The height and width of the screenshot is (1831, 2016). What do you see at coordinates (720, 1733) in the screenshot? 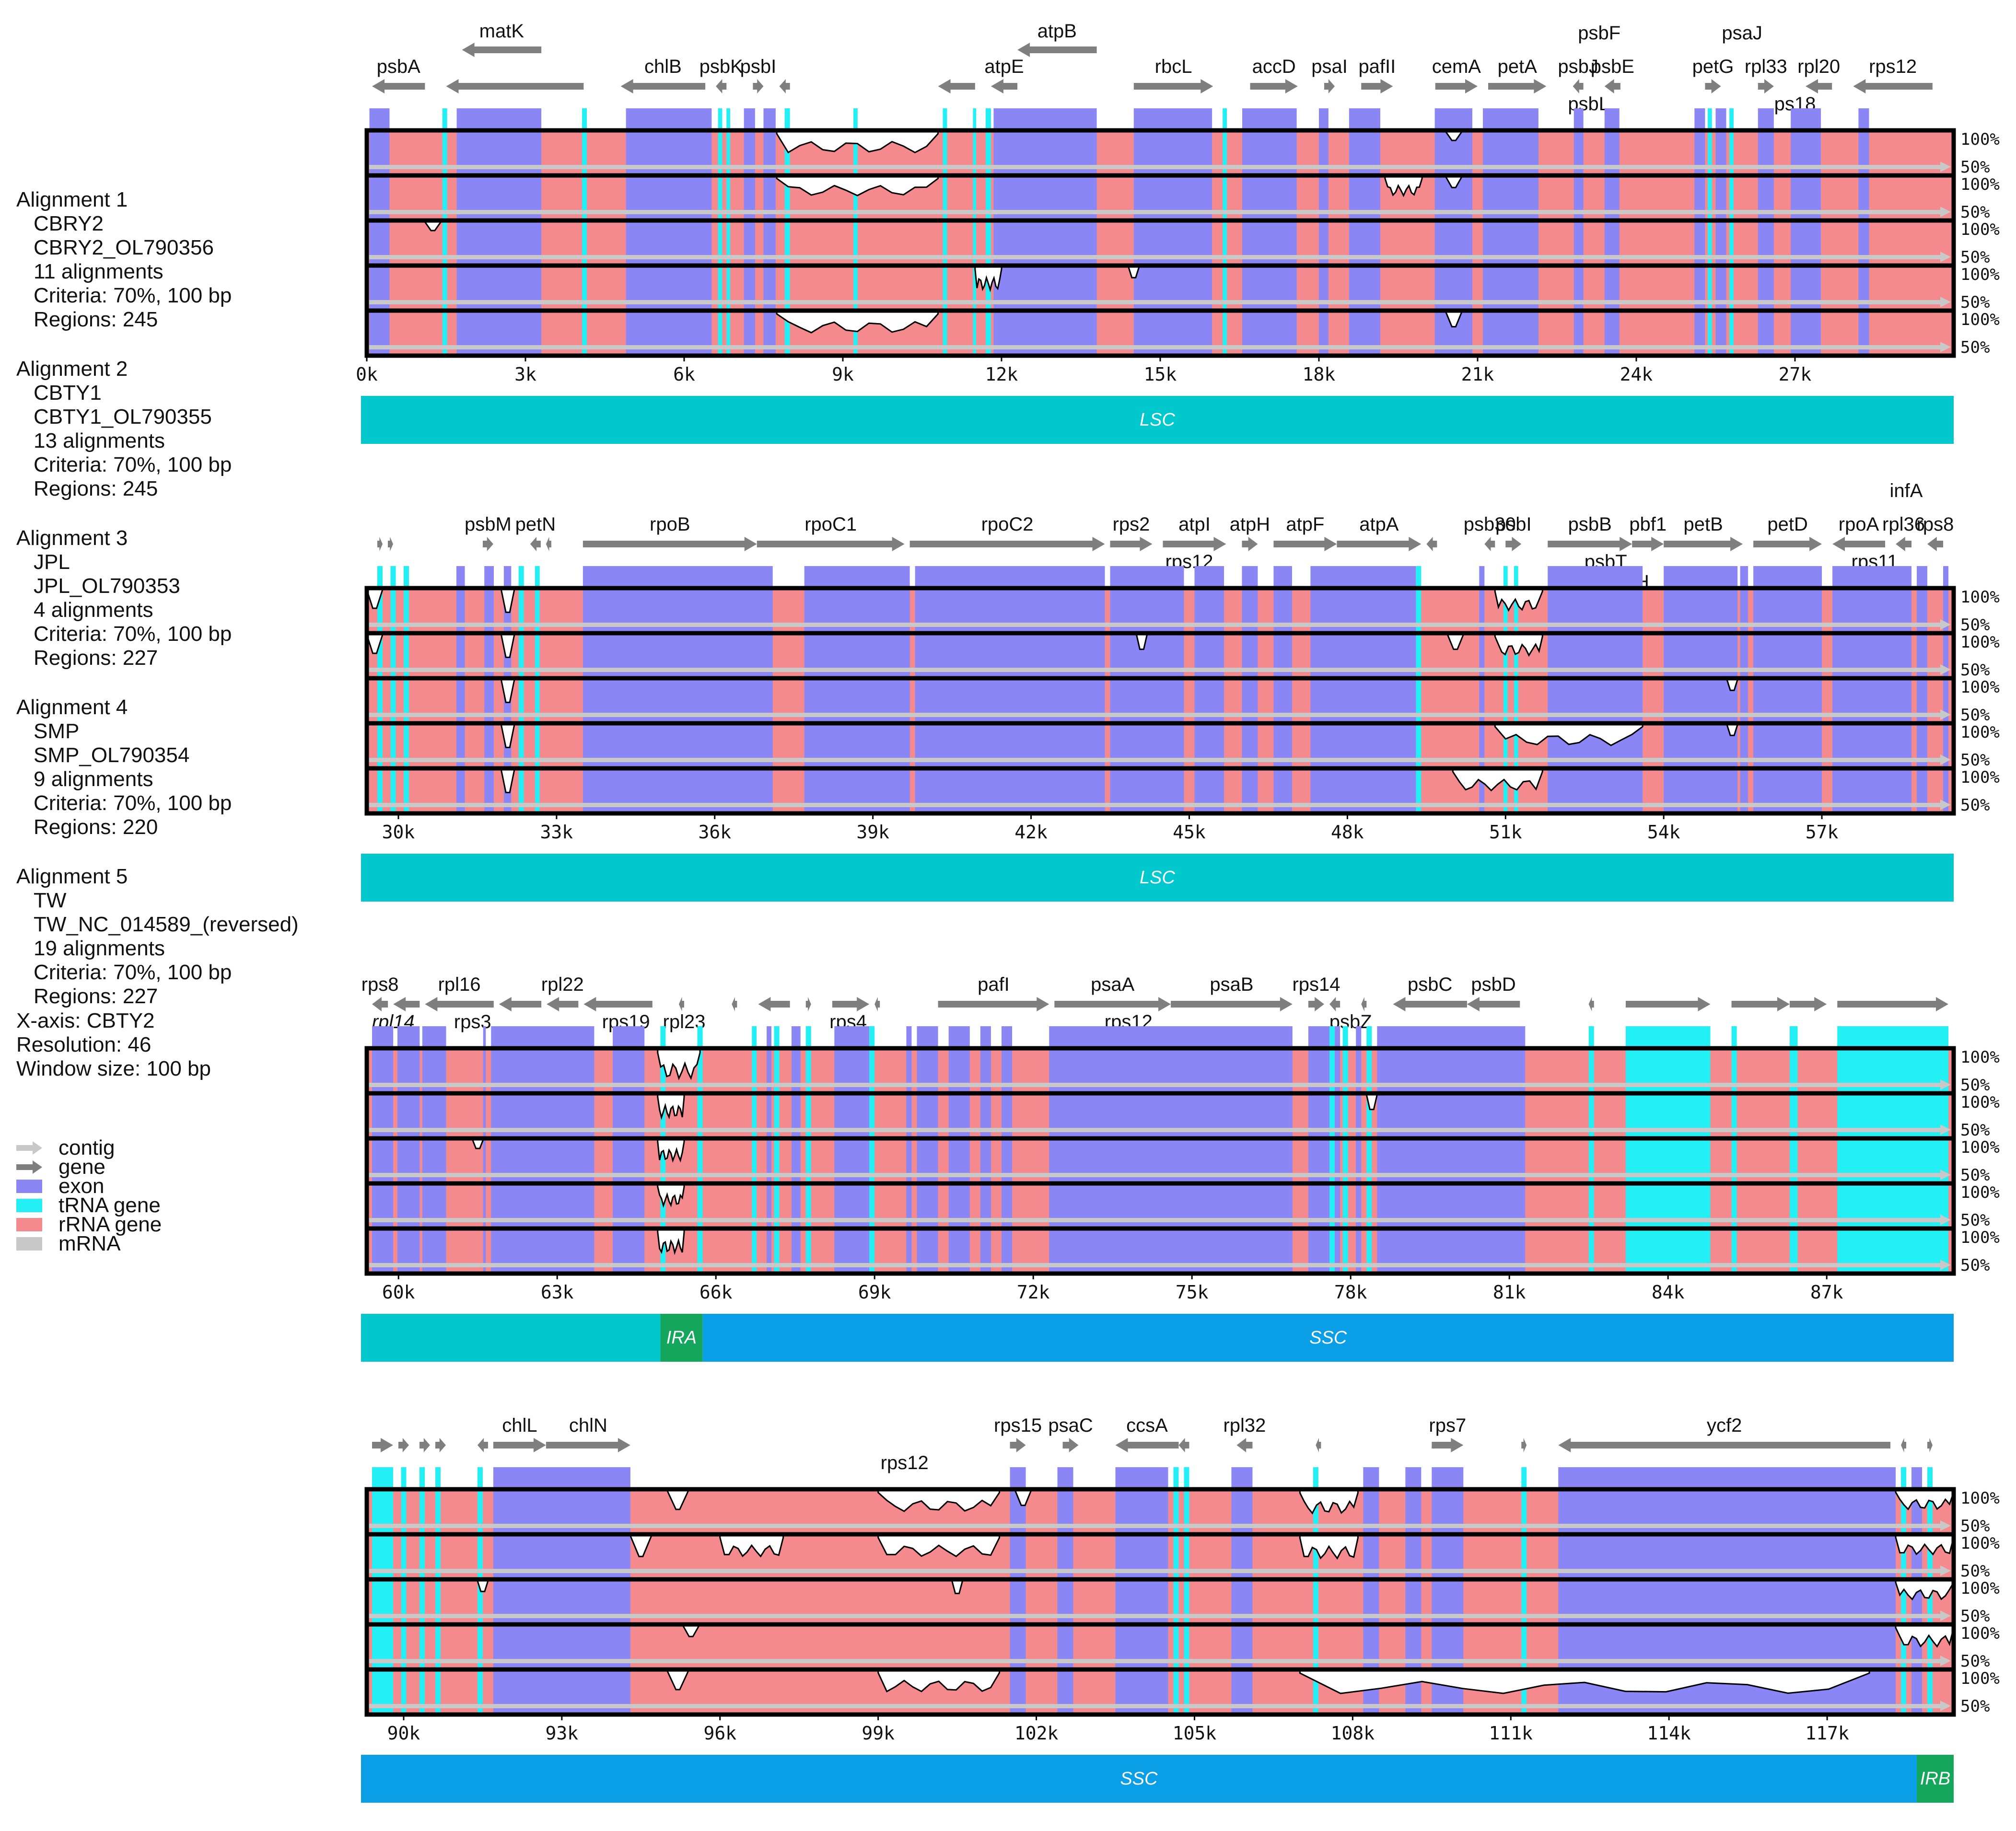
I see `axis-tick-label: 96k` at bounding box center [720, 1733].